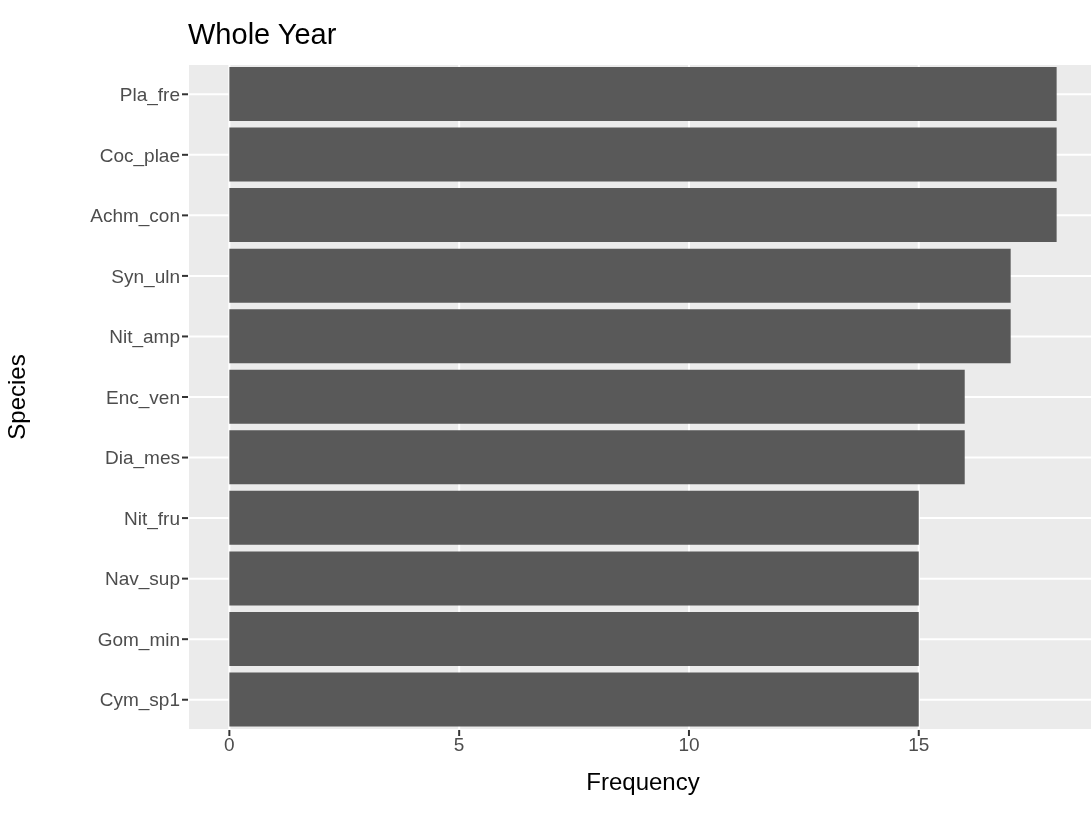 Image resolution: width=1091 pixels, height=822 pixels. Describe the element at coordinates (139, 155) in the screenshot. I see `y-tick-label: Coc_plae` at that location.